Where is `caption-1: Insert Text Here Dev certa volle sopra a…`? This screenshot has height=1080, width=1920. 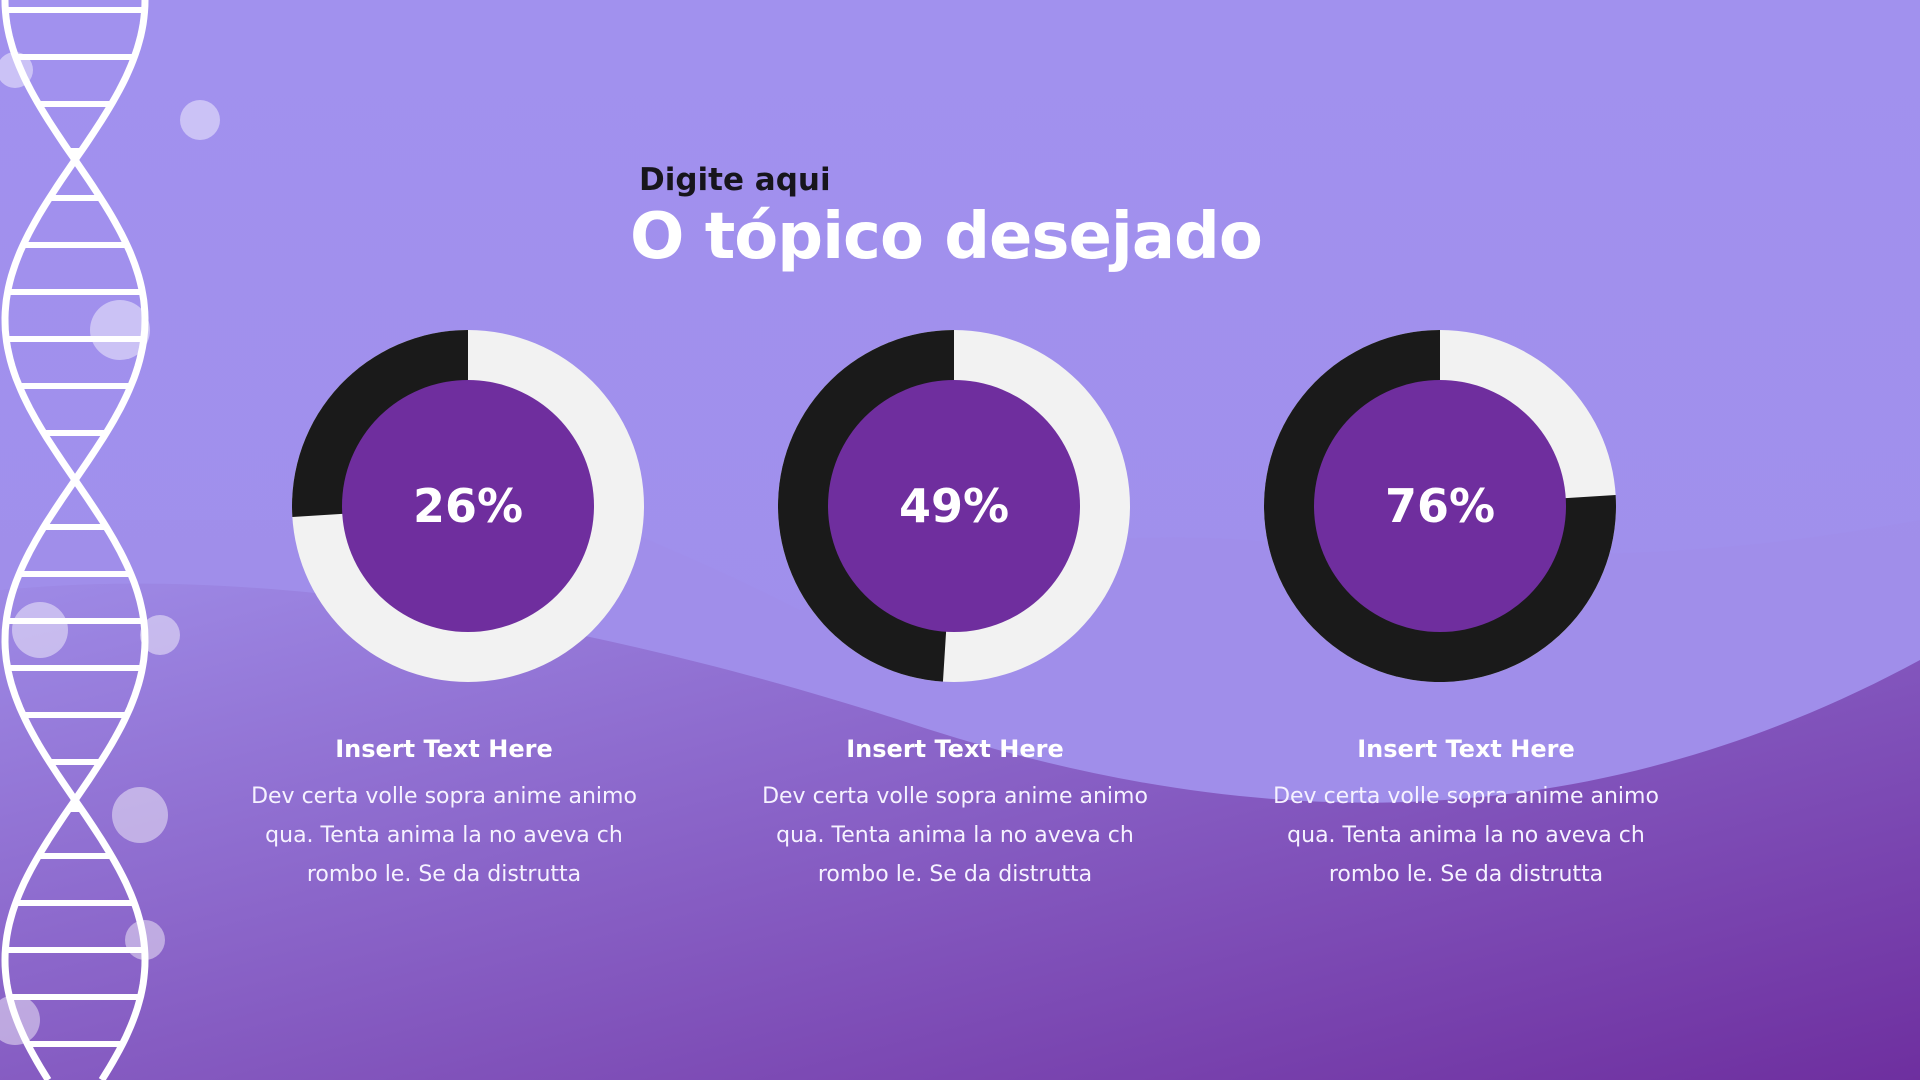 caption-1: Insert Text Here Dev certa volle sopra a… is located at coordinates (444, 814).